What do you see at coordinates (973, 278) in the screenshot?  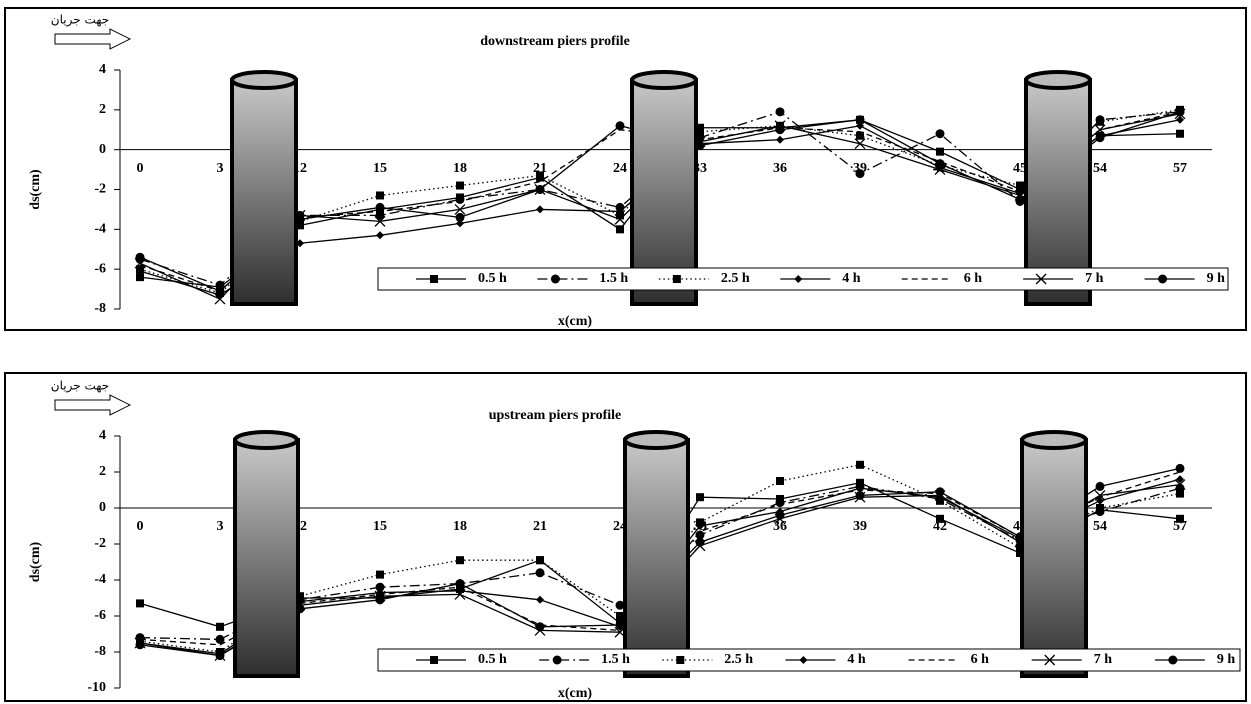 I see `legend-label: 6 h` at bounding box center [973, 278].